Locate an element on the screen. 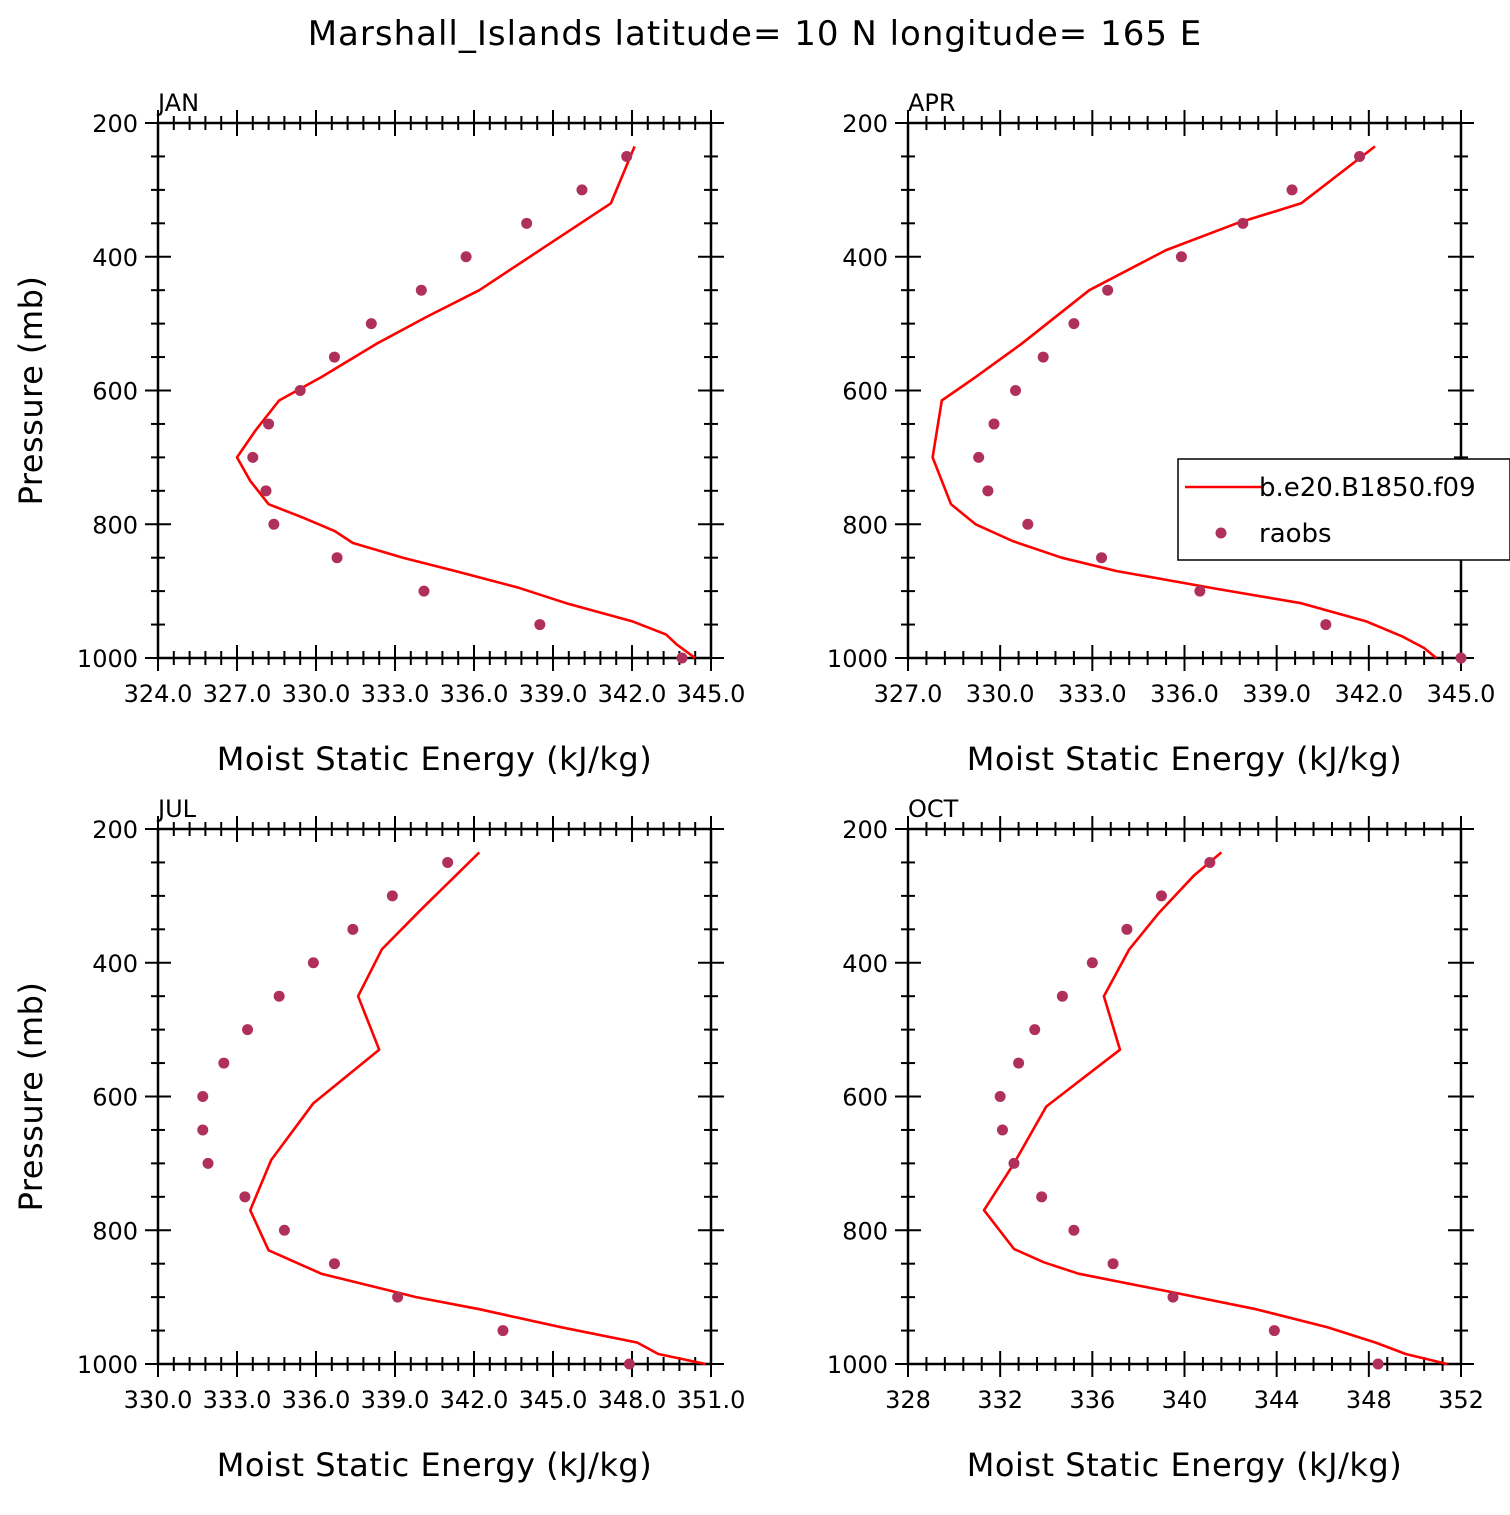  x-tick-label: 344 is located at coordinates (1277, 1400).